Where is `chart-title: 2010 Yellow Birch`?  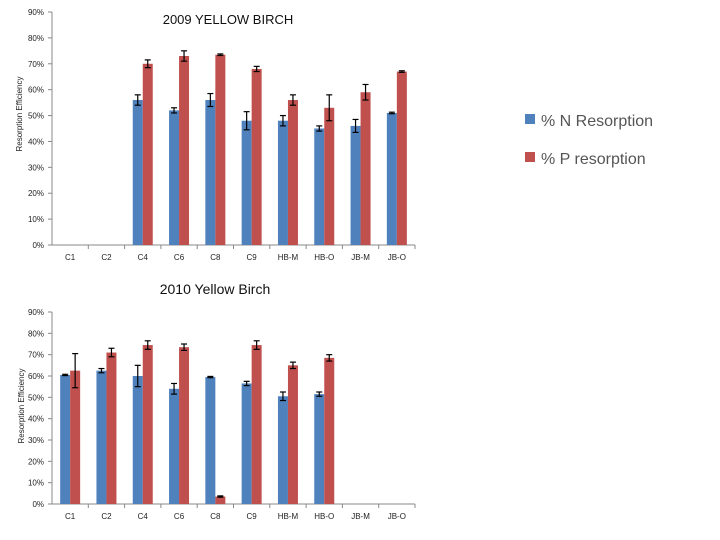 chart-title: 2010 Yellow Birch is located at coordinates (215, 289).